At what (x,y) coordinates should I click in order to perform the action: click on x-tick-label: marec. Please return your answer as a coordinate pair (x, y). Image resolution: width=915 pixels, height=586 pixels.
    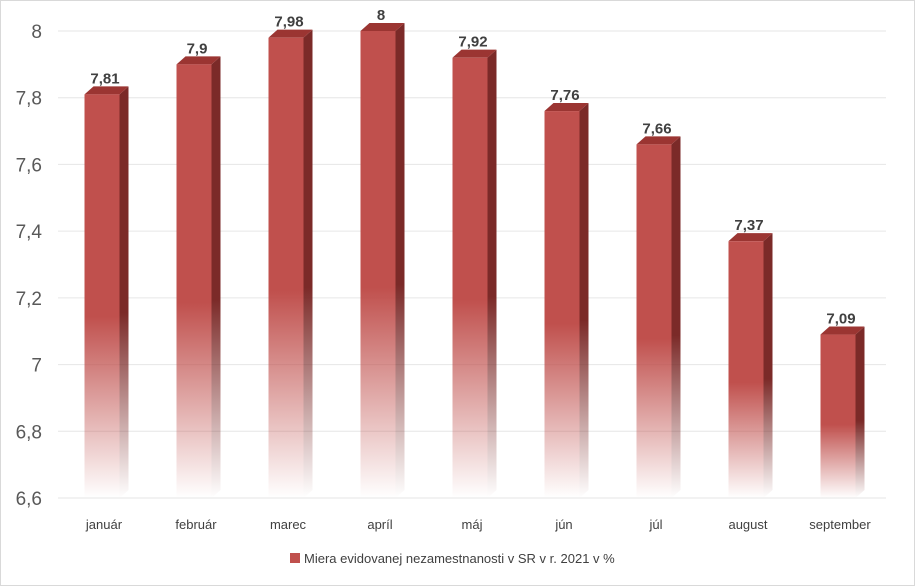
    Looking at the image, I should click on (288, 524).